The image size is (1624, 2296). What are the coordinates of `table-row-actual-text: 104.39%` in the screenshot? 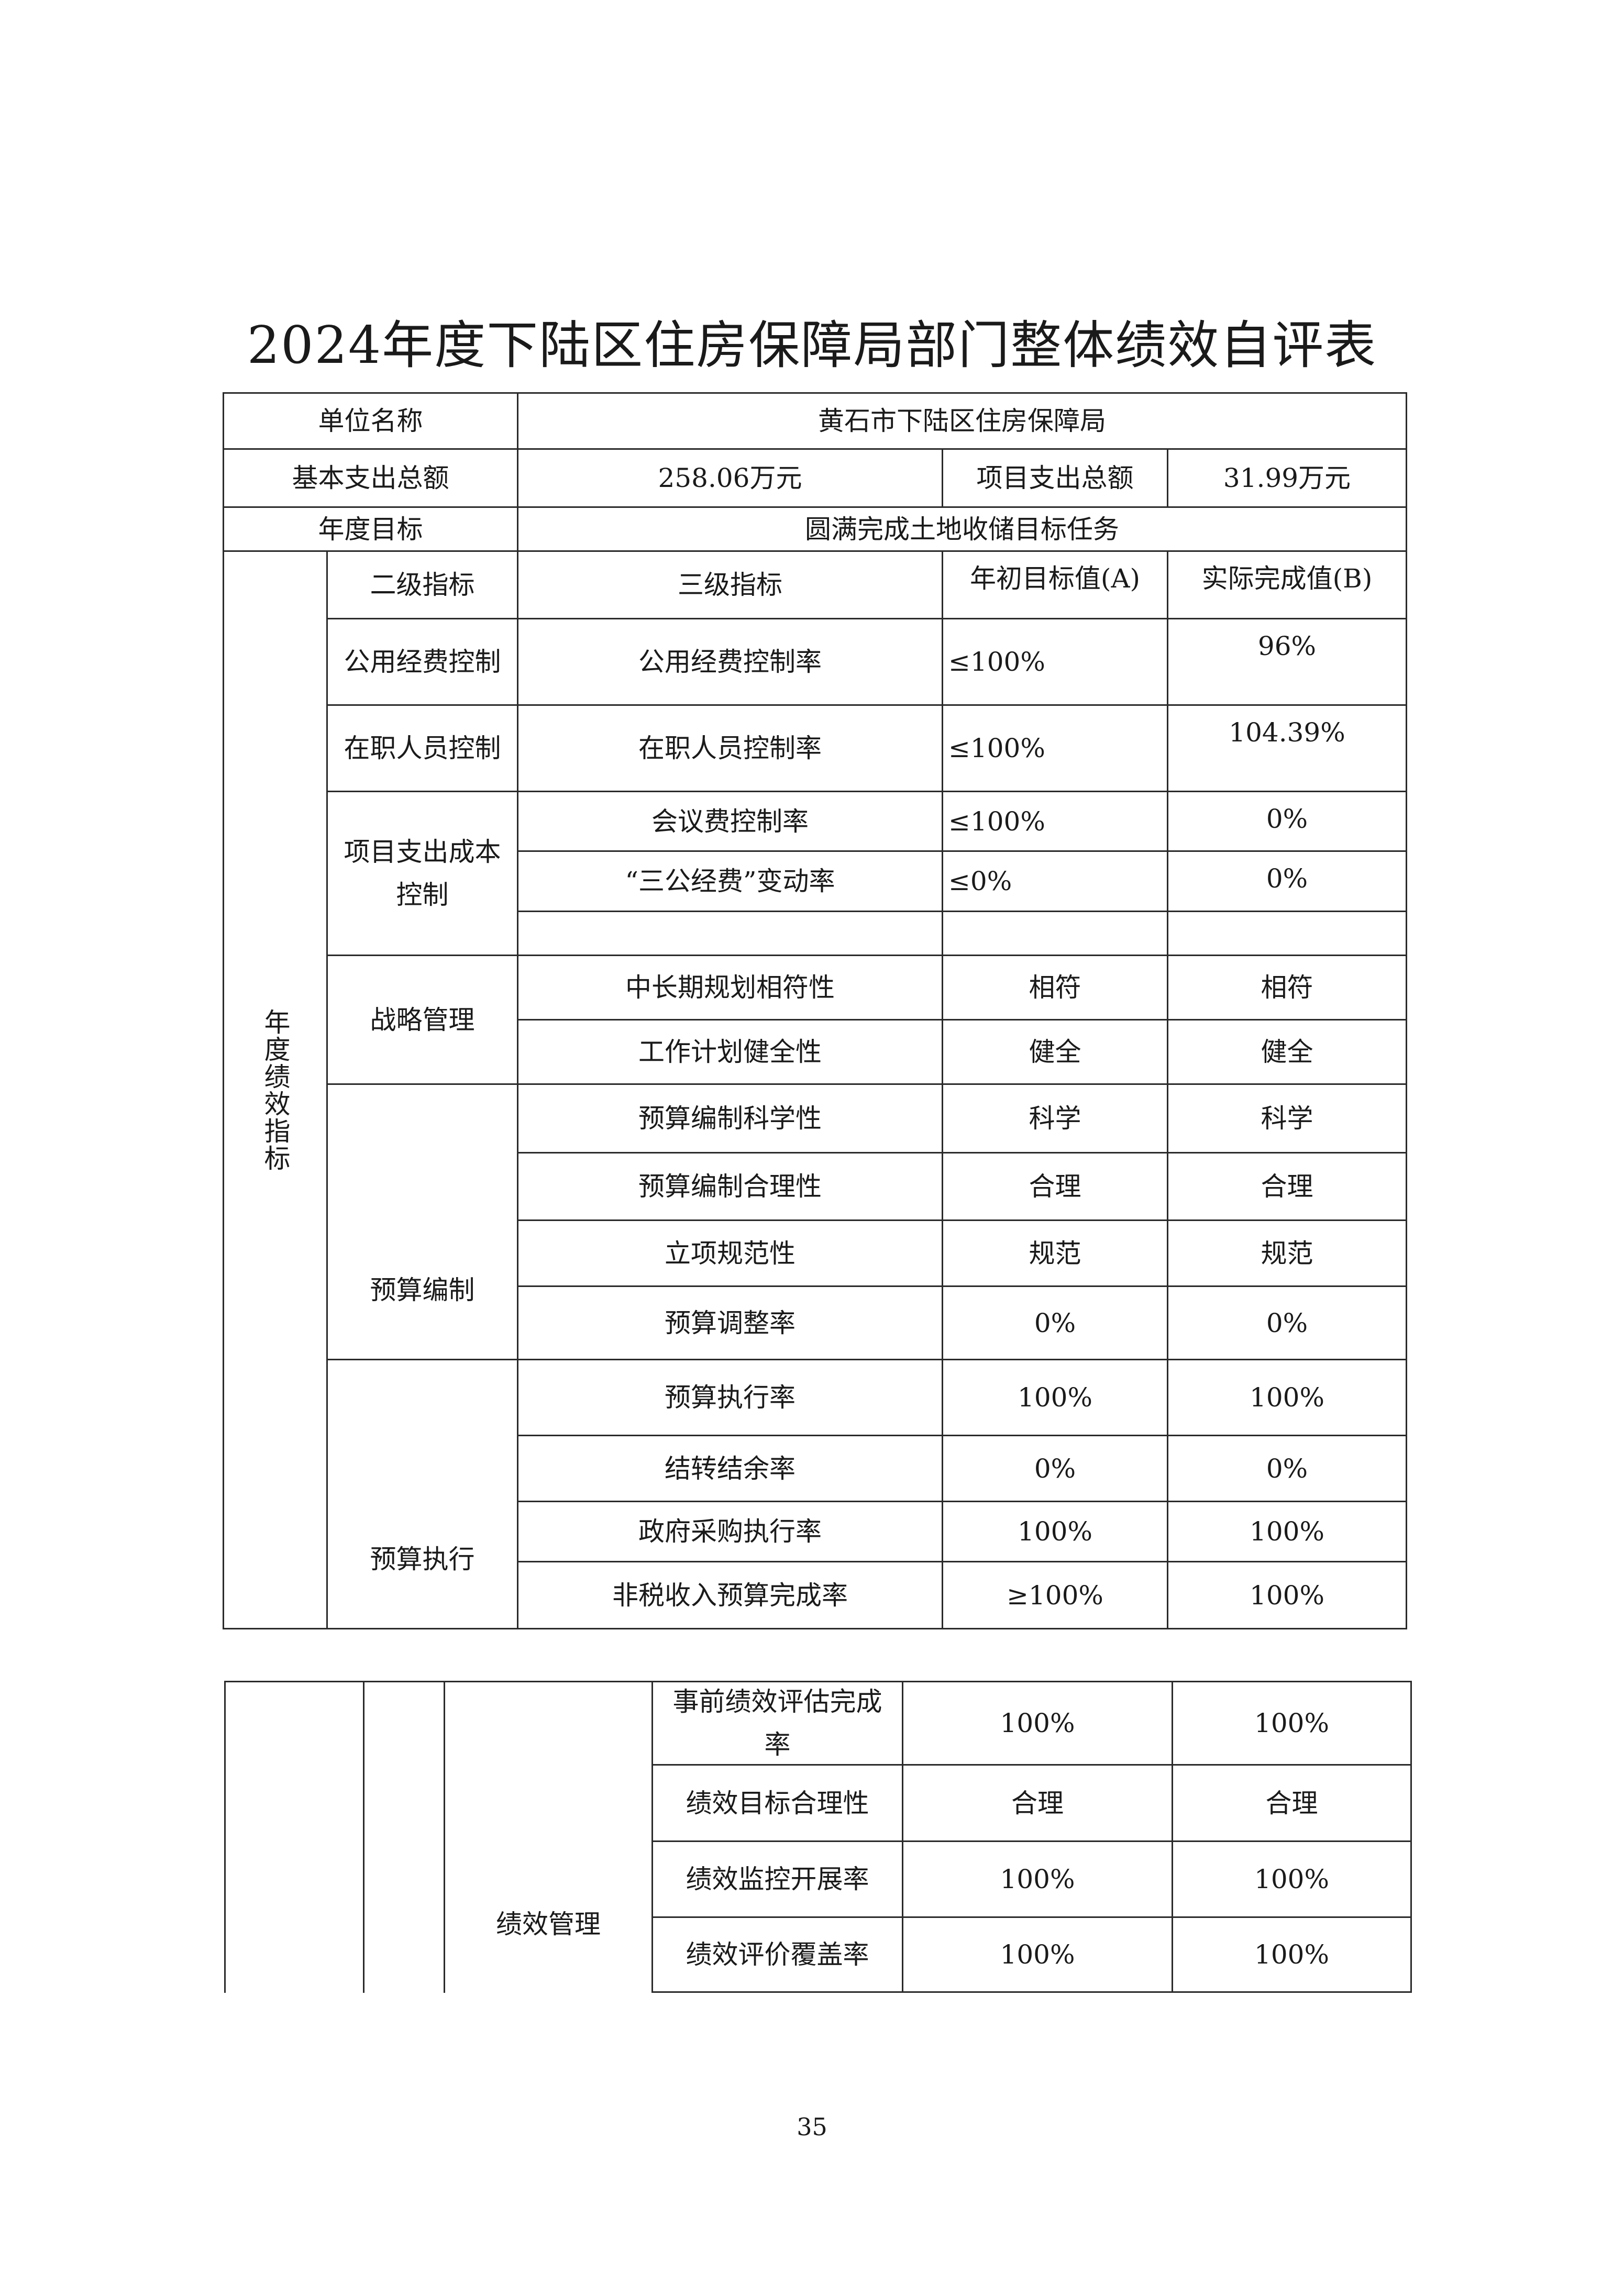 It's located at (1287, 732).